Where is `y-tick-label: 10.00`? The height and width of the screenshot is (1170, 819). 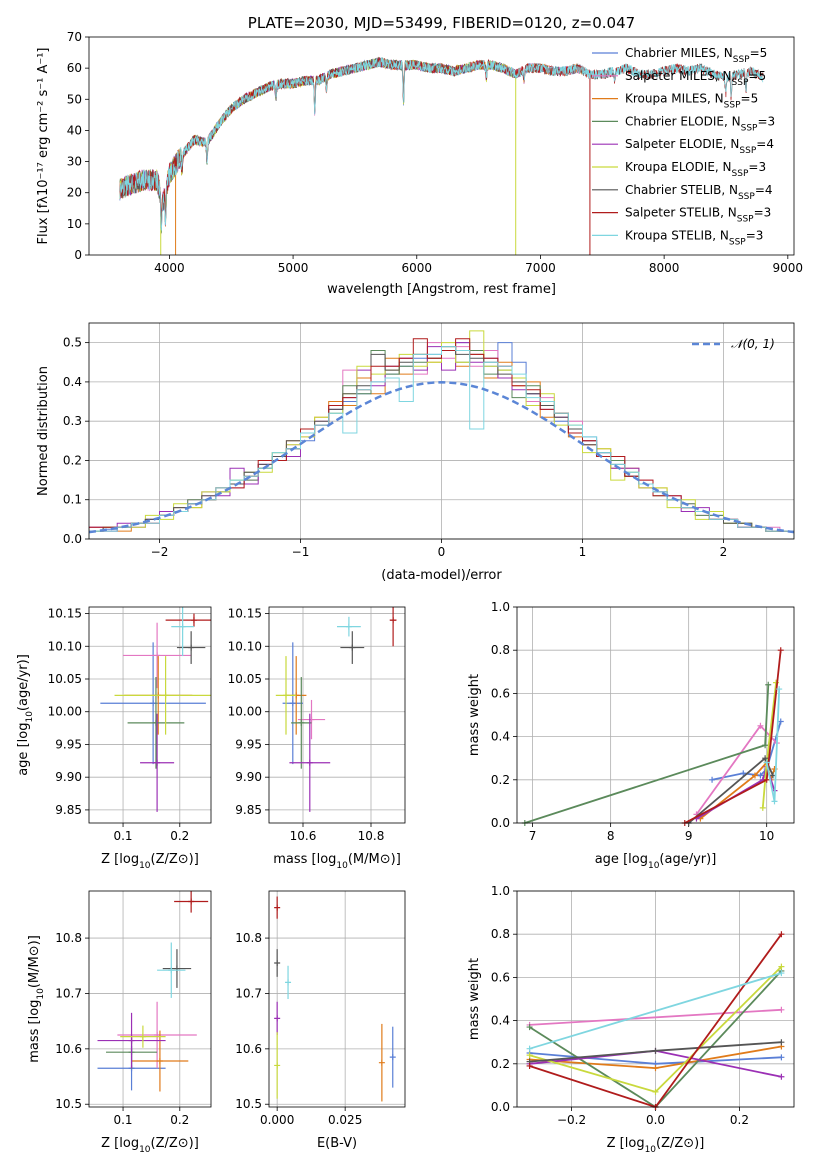 y-tick-label: 10.00 is located at coordinates (245, 712).